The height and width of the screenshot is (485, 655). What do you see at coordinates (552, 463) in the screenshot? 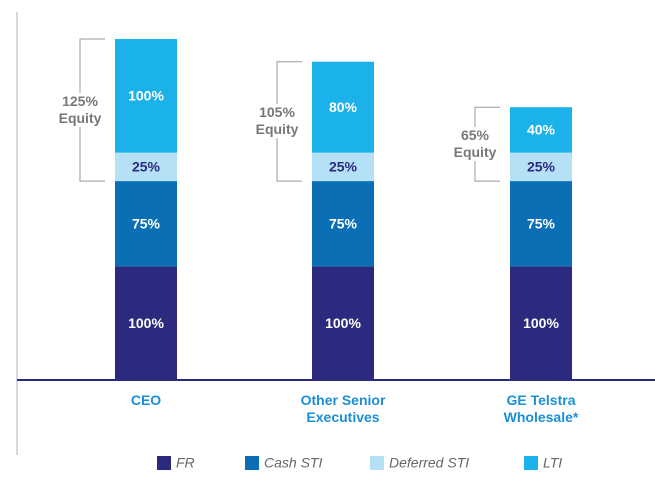
I see `legend-label: LTI` at bounding box center [552, 463].